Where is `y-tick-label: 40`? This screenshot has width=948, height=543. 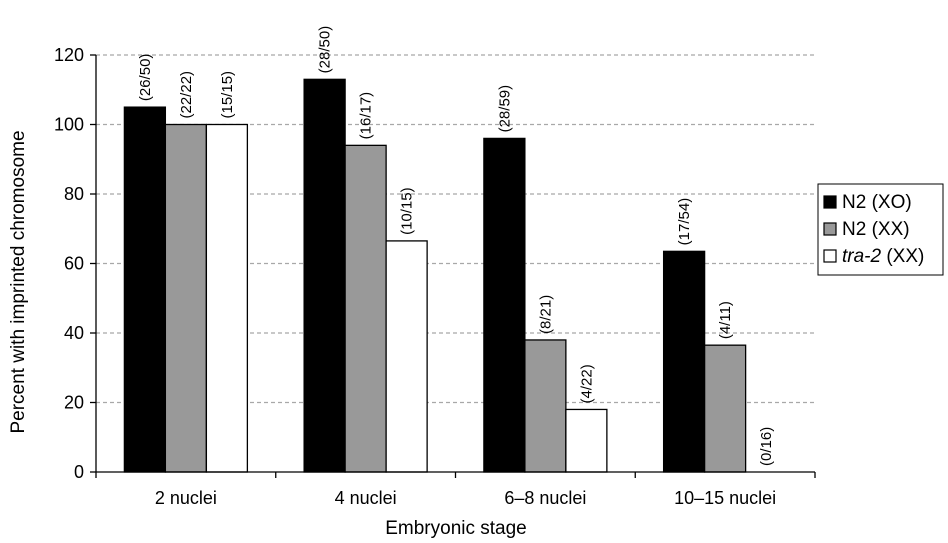
y-tick-label: 40 is located at coordinates (74, 333).